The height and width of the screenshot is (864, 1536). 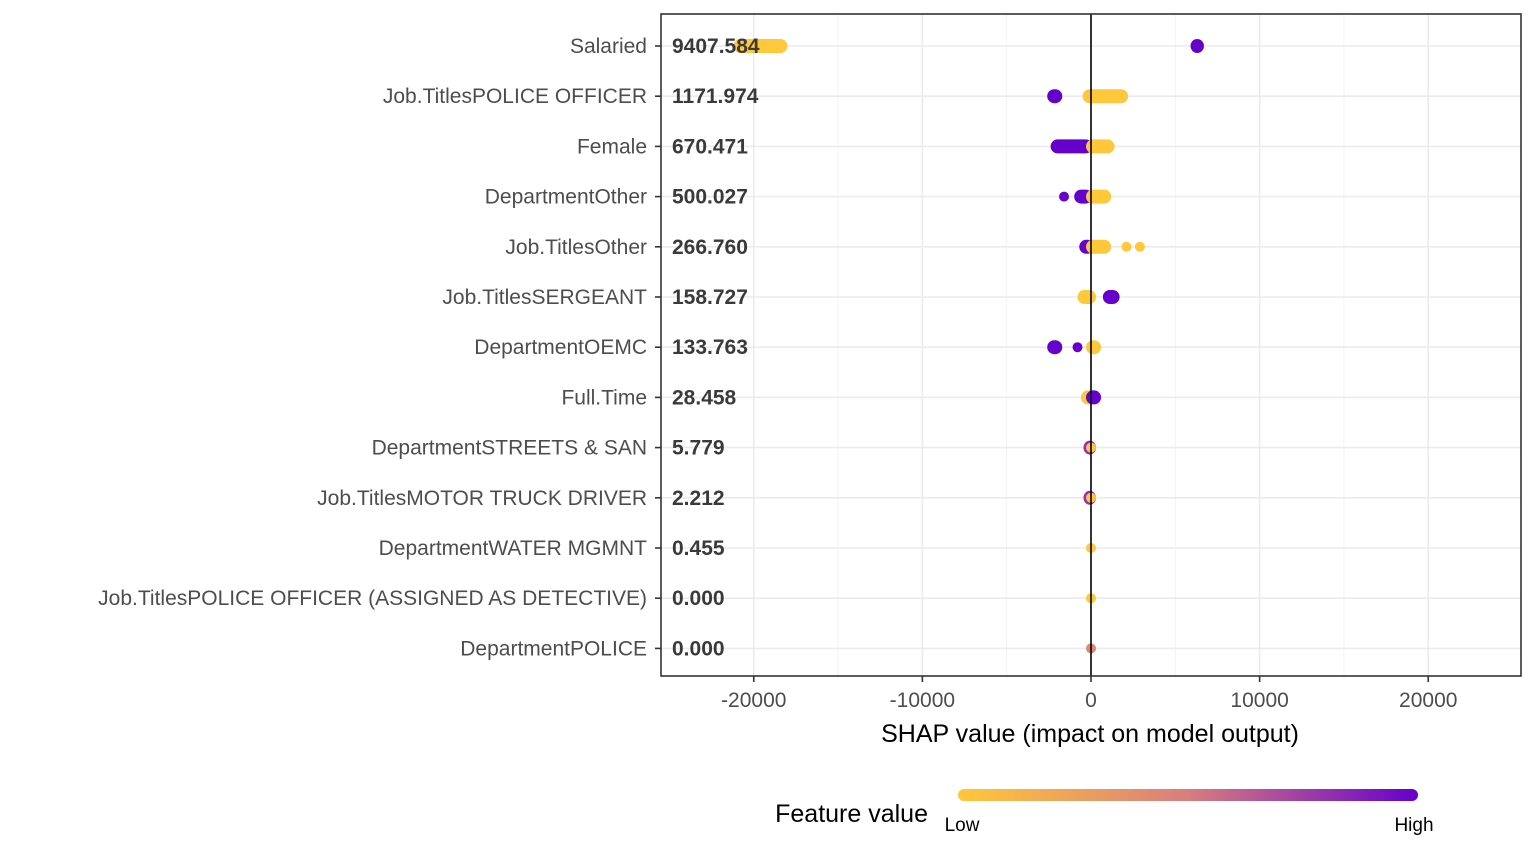 I want to click on mean-shap-label: 5.779, so click(x=698, y=448).